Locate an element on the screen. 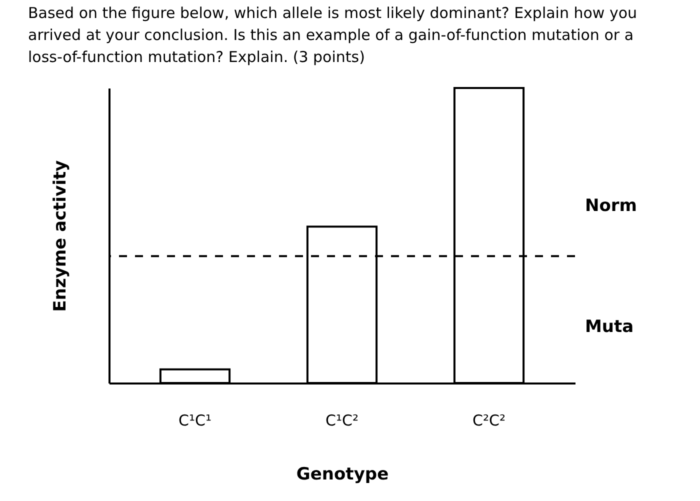  y-axis-title: Enzyme activity is located at coordinates (60, 236).